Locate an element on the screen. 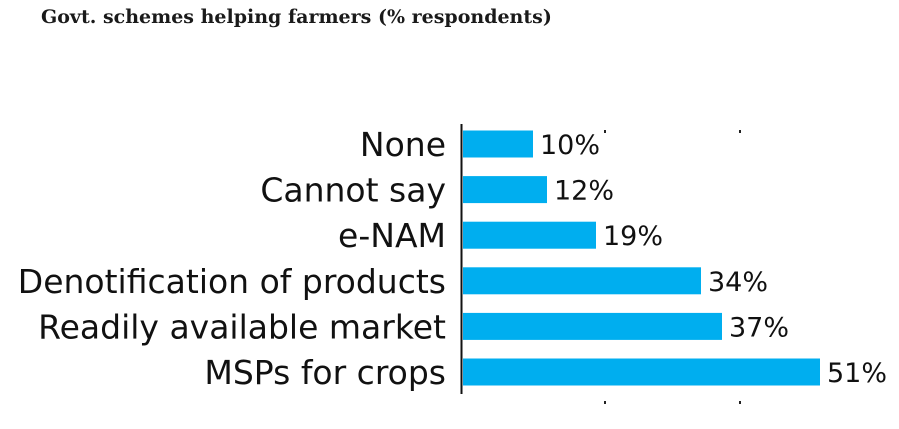 The height and width of the screenshot is (429, 899). value-label-msps-for-crops: 51% is located at coordinates (857, 373).